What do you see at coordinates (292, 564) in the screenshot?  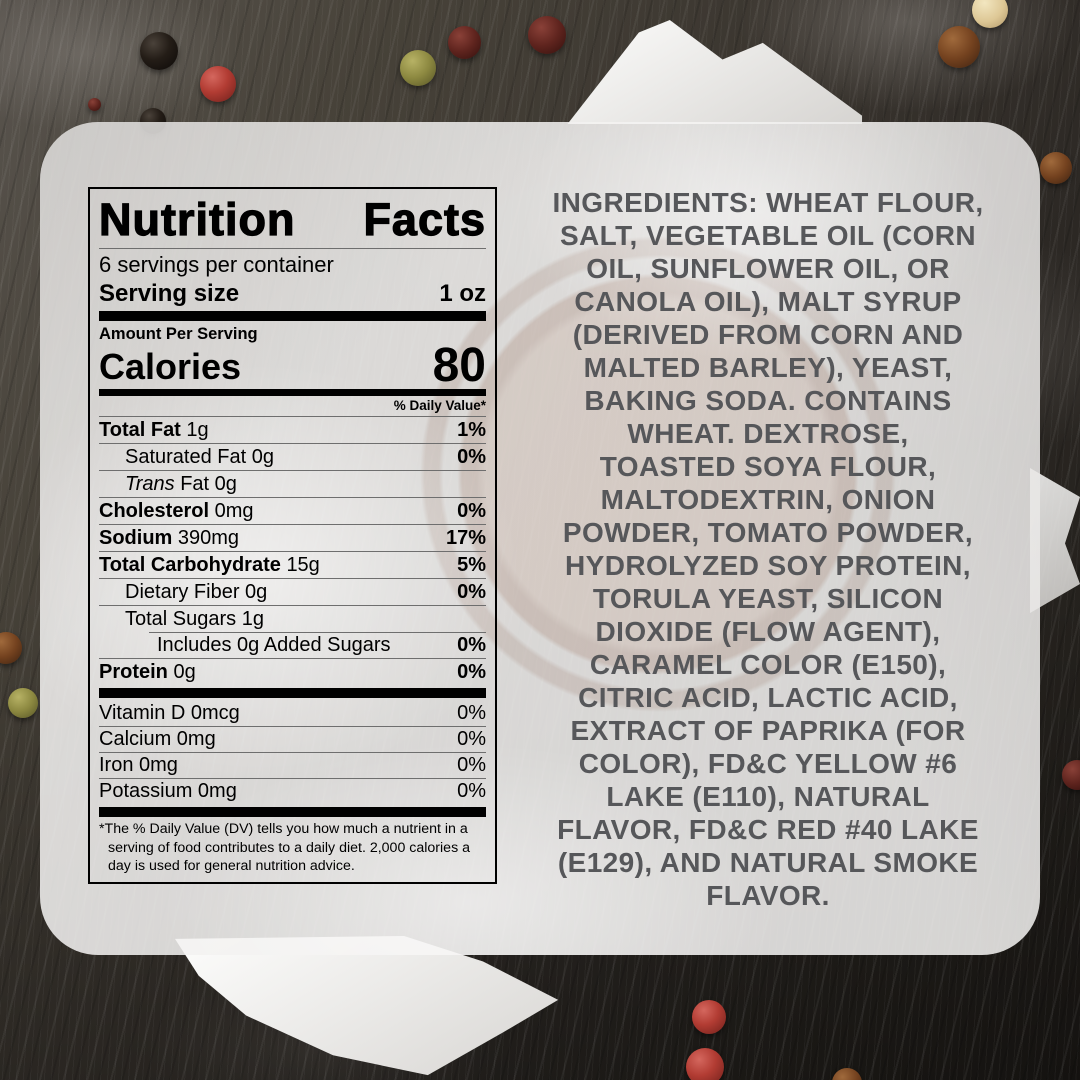 I see `nutrient-row-total-carbohydrate: Total Carbohydrate 15g 5%` at bounding box center [292, 564].